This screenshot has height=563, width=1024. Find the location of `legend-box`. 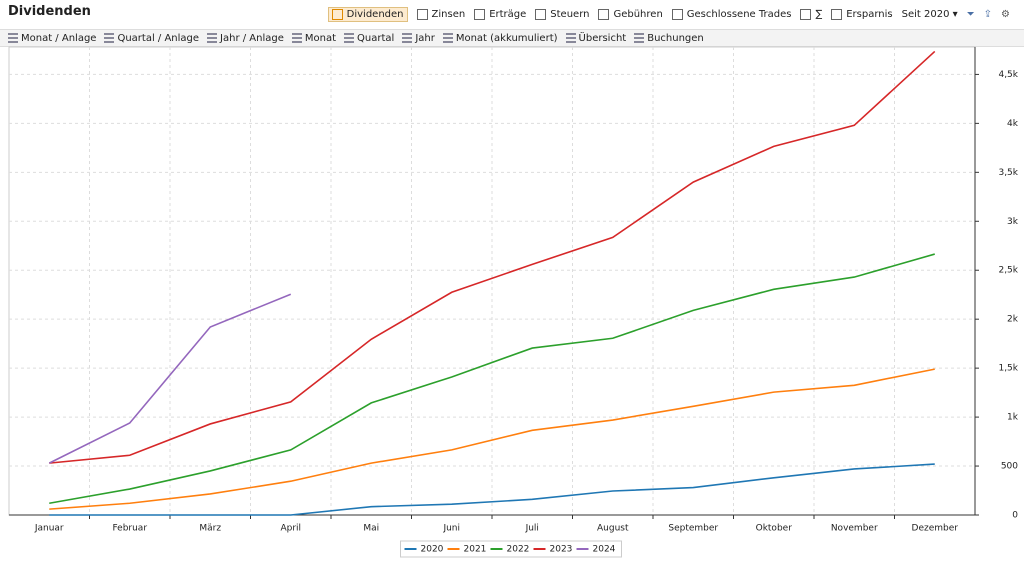

legend-box is located at coordinates (511, 549).